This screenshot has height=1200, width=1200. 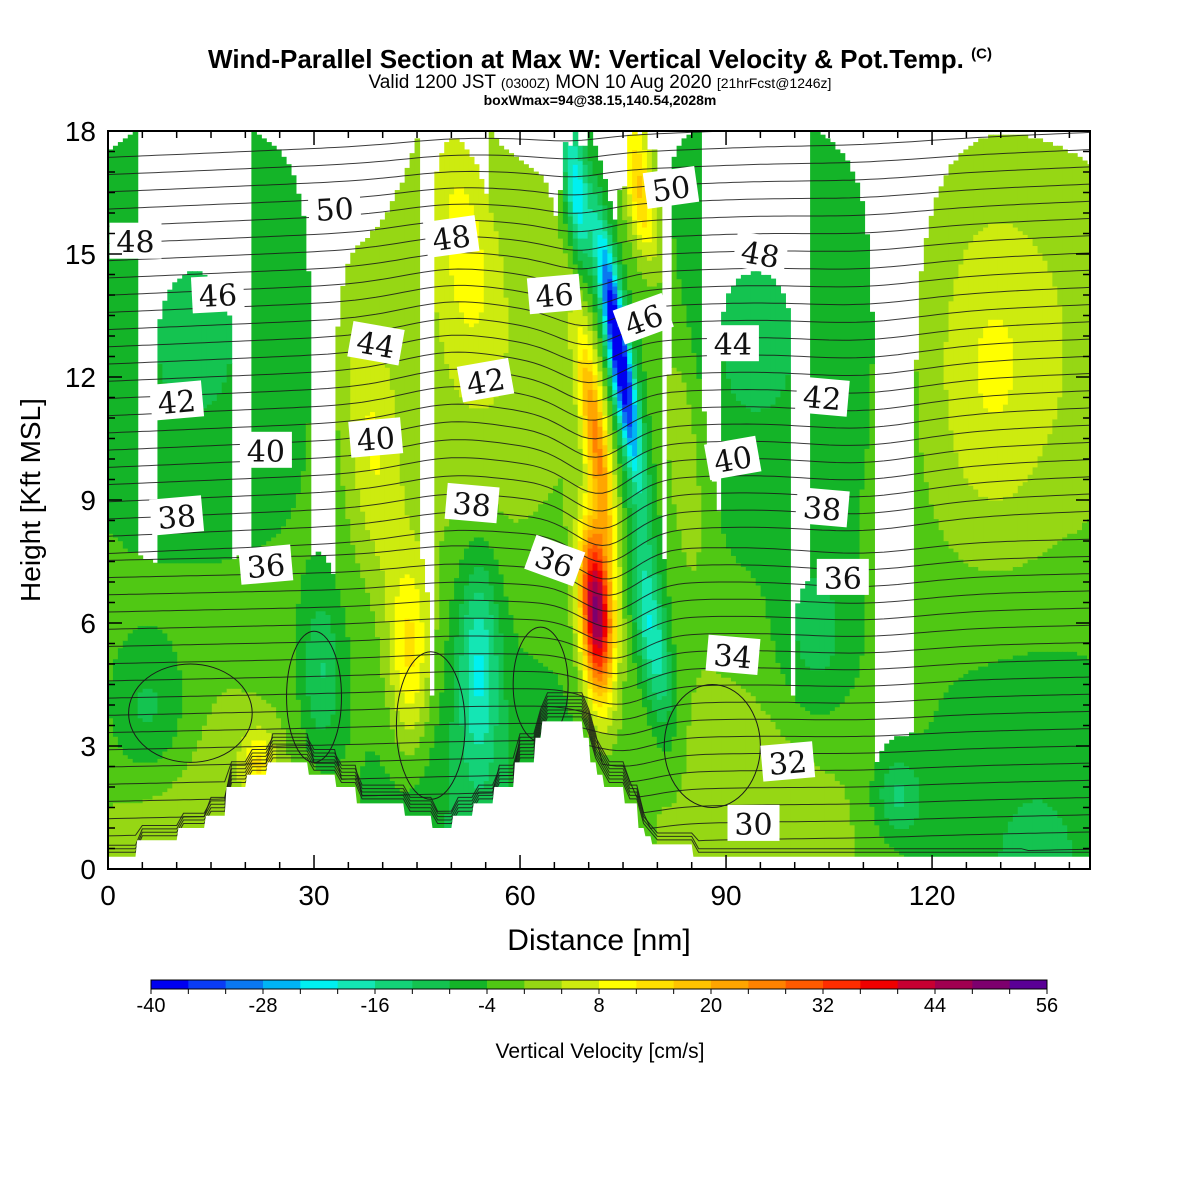 What do you see at coordinates (485, 380) in the screenshot?
I see `contour-label: 42` at bounding box center [485, 380].